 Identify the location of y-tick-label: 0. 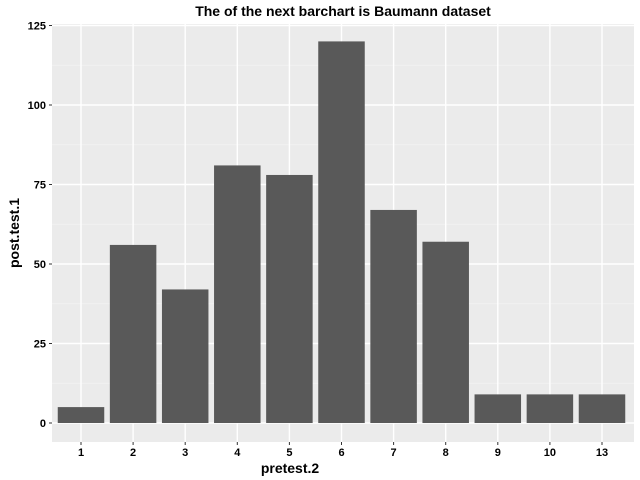
(43, 424).